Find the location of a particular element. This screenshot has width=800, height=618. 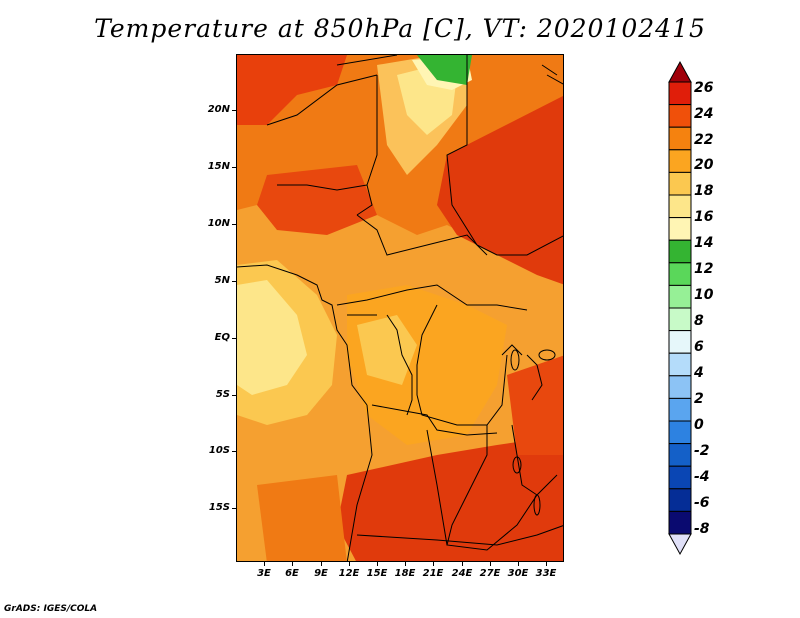

colorbar-label: 26 is located at coordinates (704, 88).